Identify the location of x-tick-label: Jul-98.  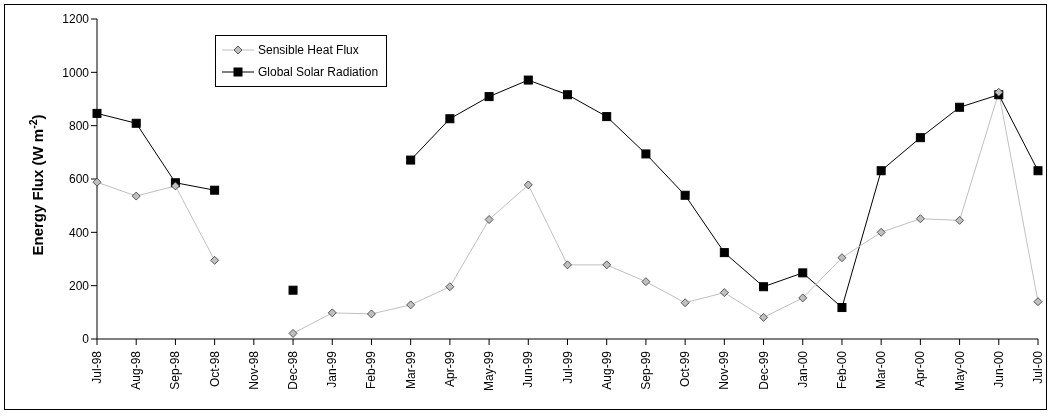
(97, 367).